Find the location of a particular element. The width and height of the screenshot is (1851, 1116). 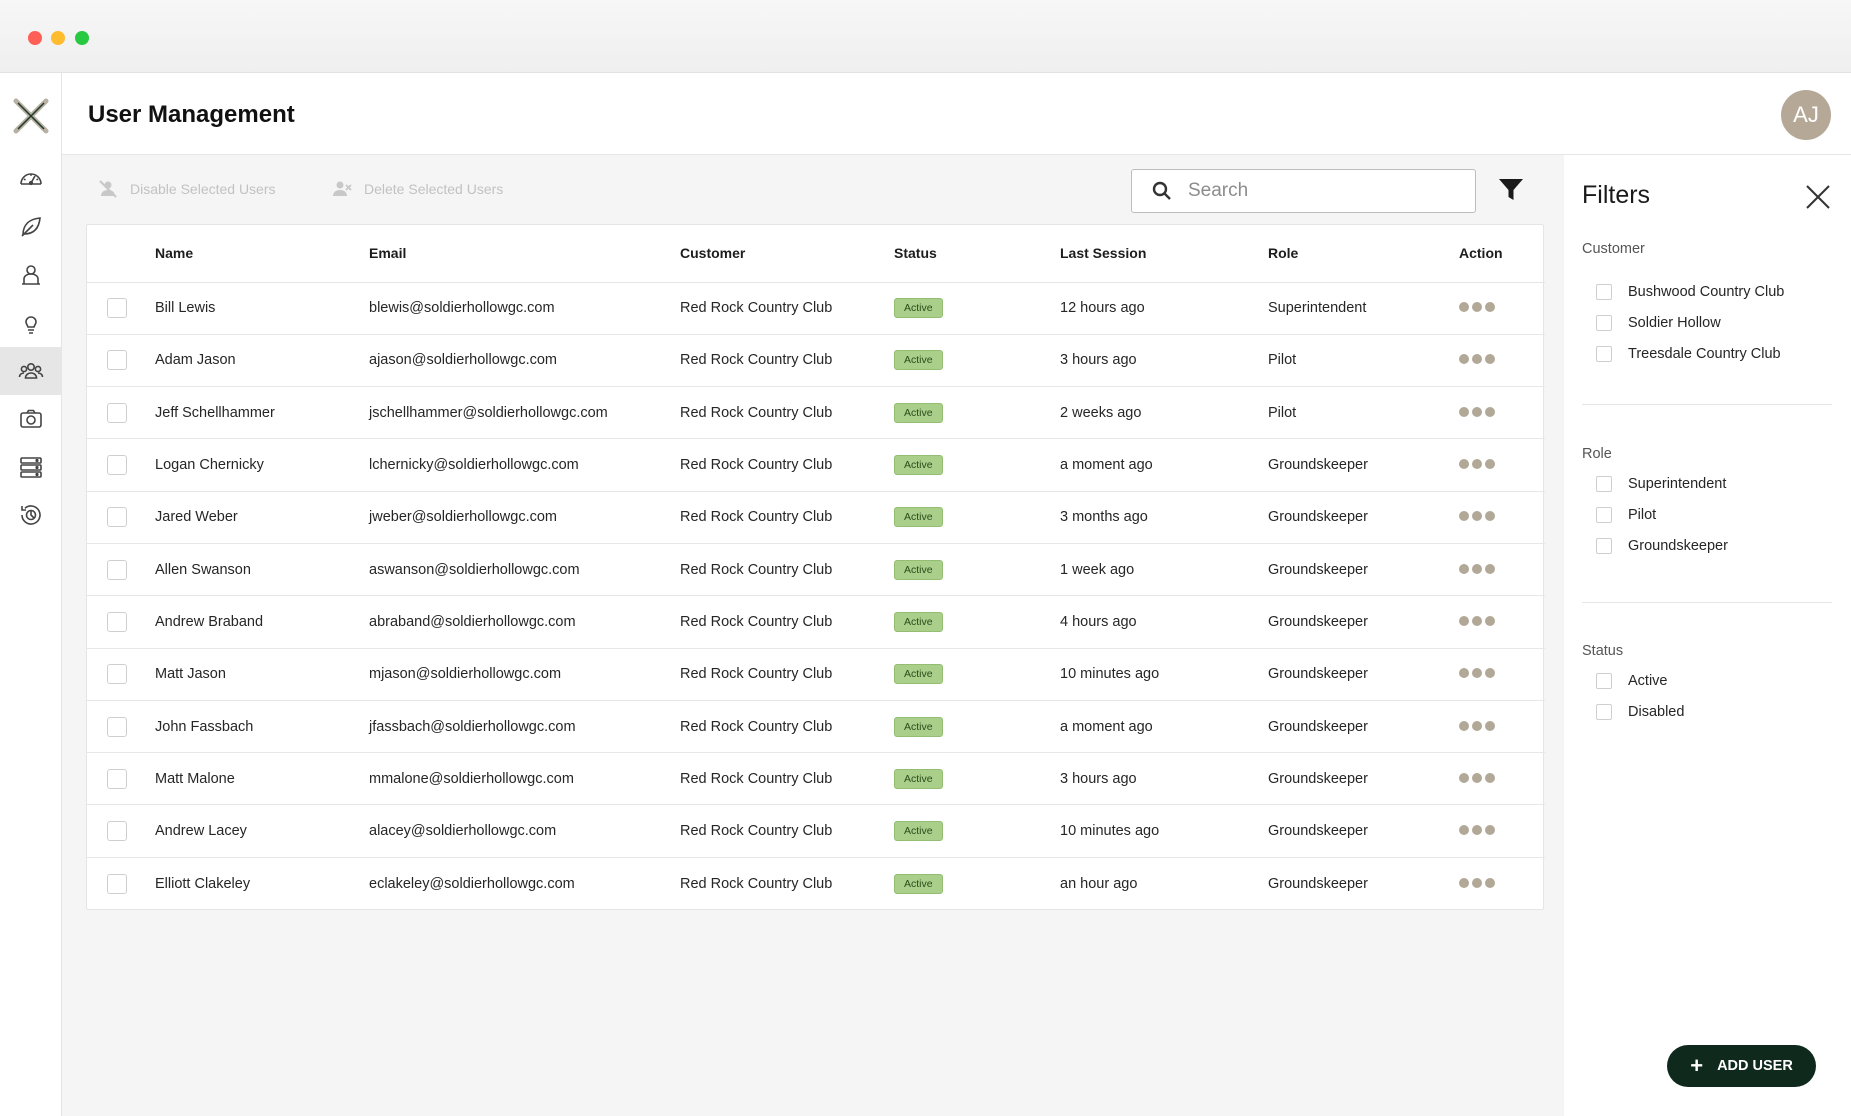

delete-selected-users-button: Delete Selected Users is located at coordinates (417, 189).